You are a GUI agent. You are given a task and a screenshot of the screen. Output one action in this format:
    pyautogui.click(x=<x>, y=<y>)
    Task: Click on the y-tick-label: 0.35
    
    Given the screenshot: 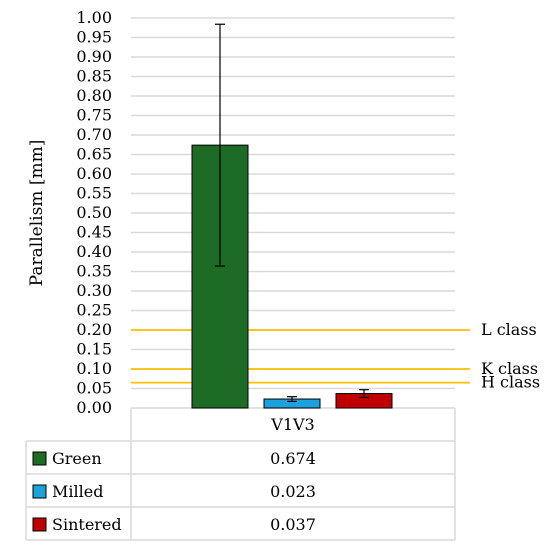 What is the action you would take?
    pyautogui.click(x=94, y=271)
    